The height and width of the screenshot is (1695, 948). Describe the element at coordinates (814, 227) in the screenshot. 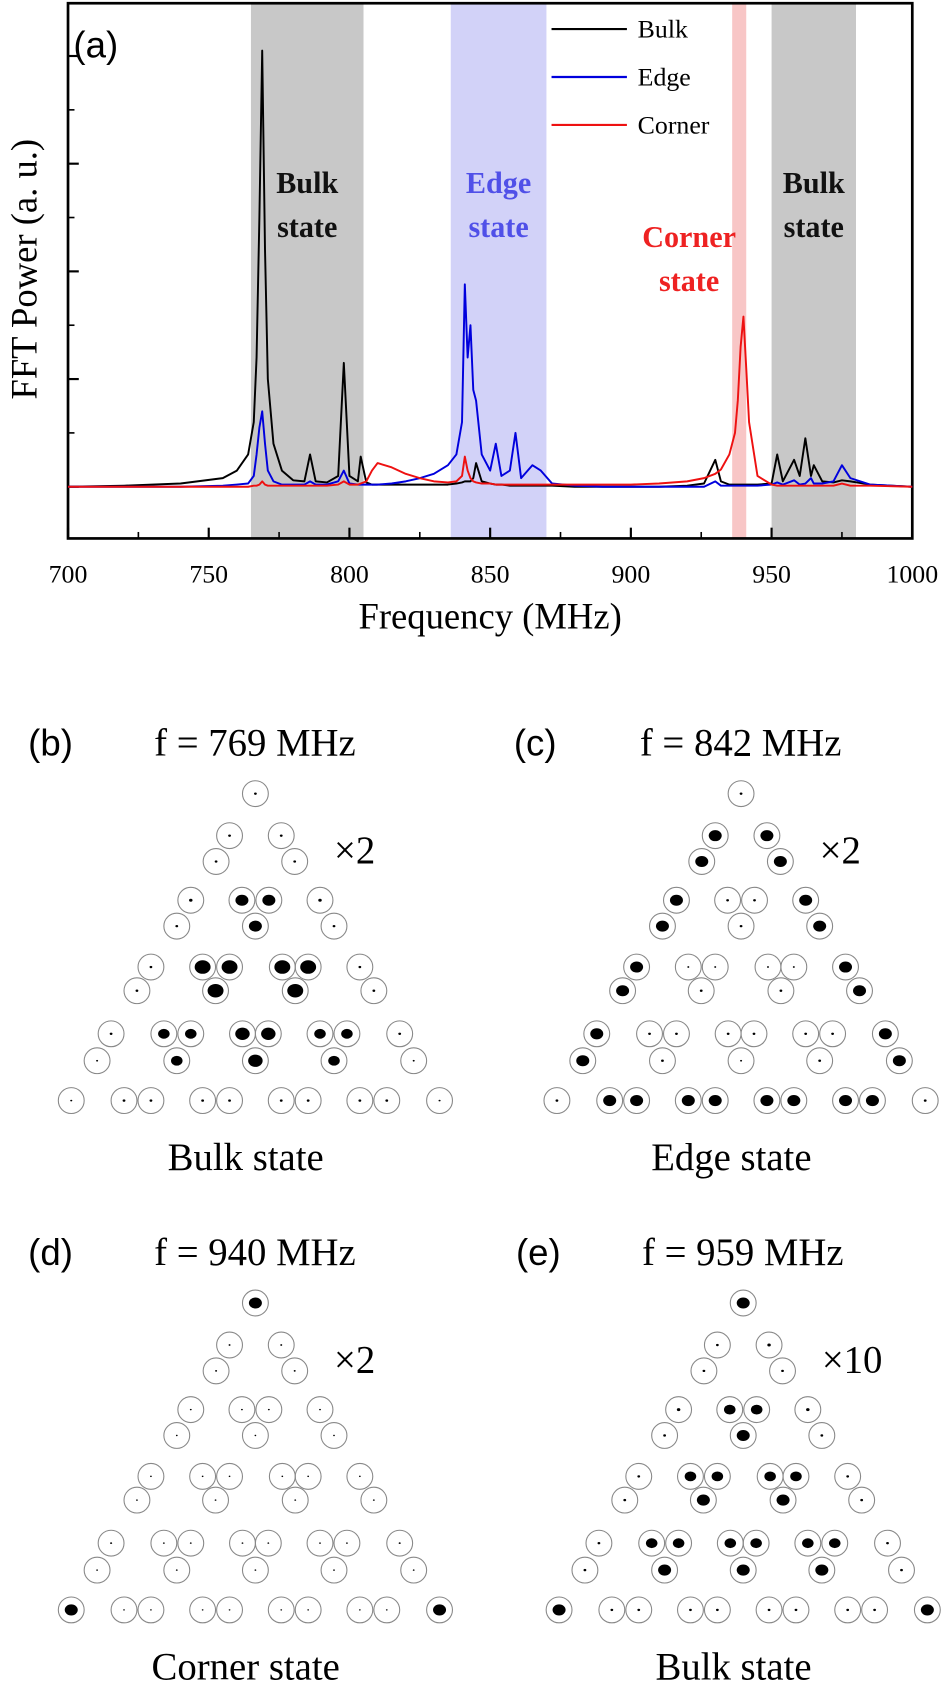

I see `band-label: state` at that location.